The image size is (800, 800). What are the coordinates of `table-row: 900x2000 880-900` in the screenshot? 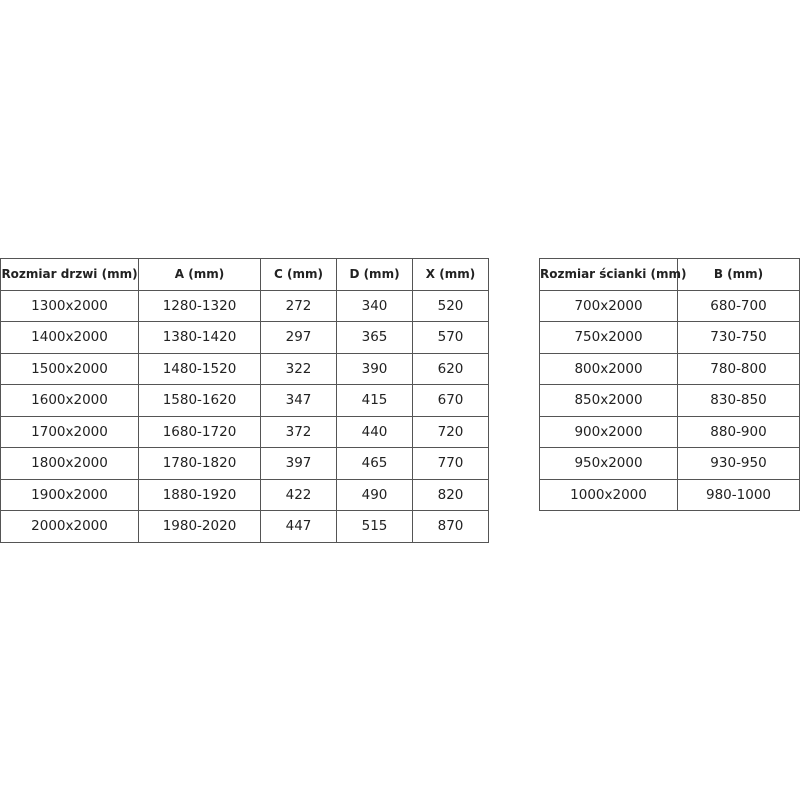 It's located at (669, 431).